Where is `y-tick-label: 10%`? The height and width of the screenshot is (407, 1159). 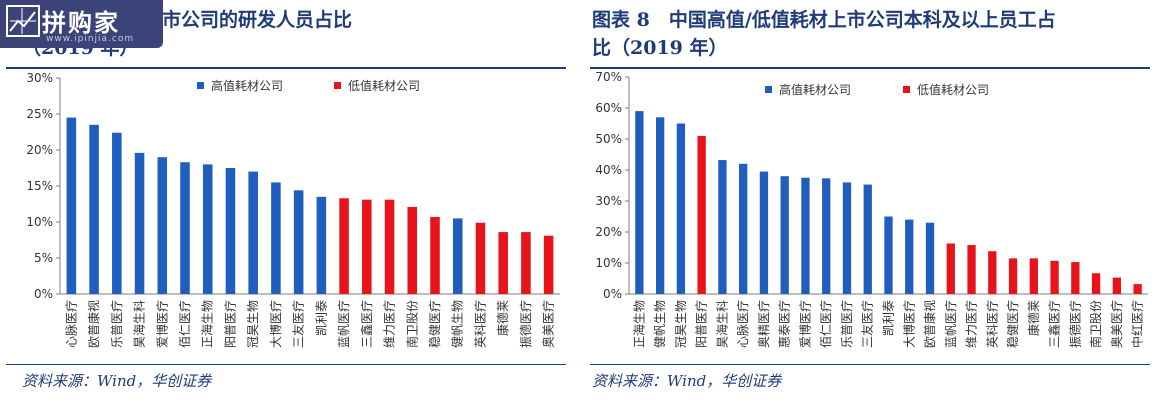
y-tick-label: 10% is located at coordinates (39, 222).